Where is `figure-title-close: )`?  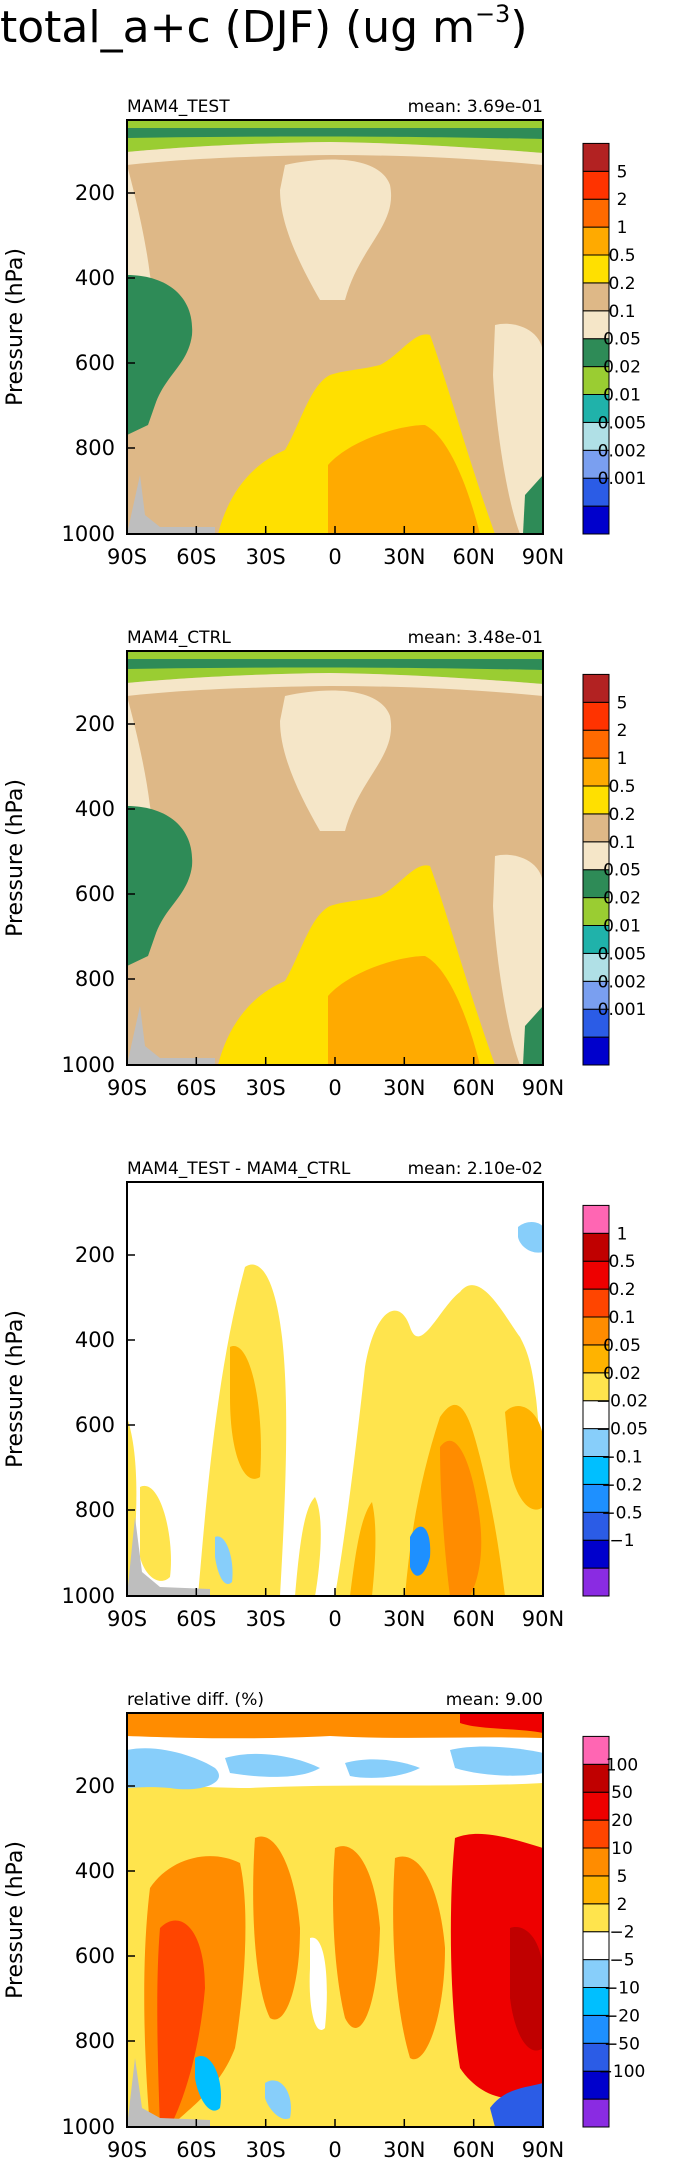
figure-title-close: ) is located at coordinates (519, 27).